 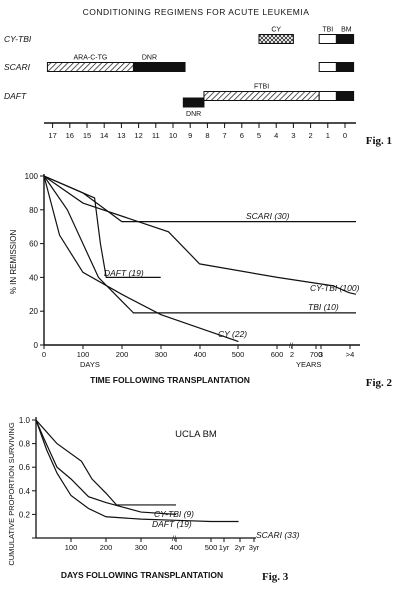 What do you see at coordinates (33, 311) in the screenshot?
I see `fig2-ytick-label-20: 20` at bounding box center [33, 311].